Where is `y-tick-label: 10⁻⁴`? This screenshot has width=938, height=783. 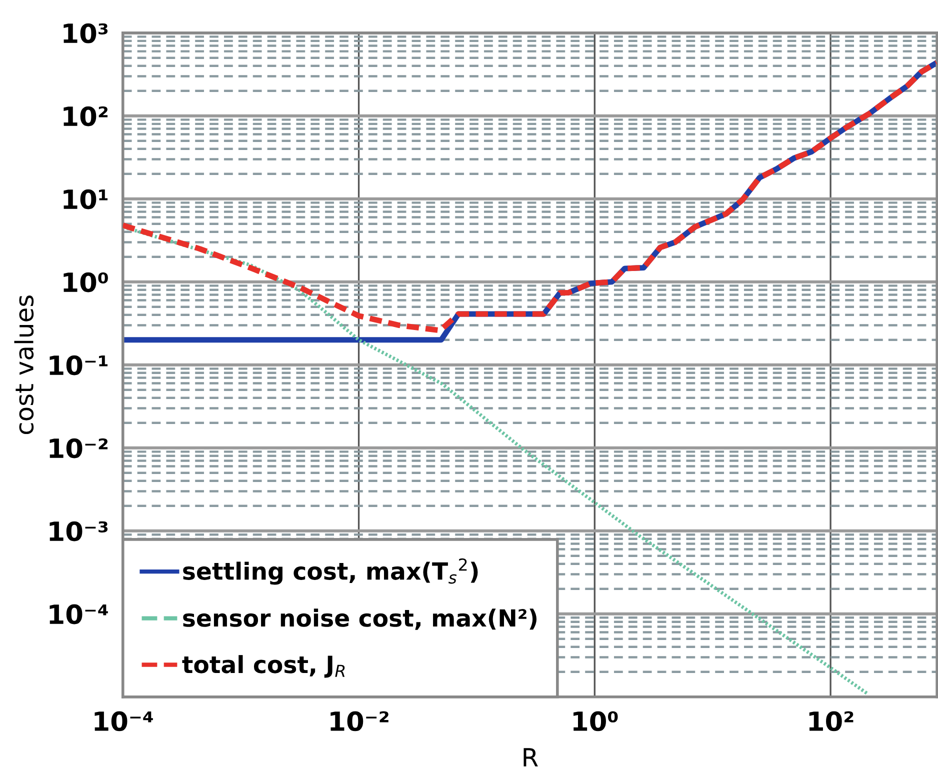 y-tick-label: 10⁻⁴ is located at coordinates (79, 614).